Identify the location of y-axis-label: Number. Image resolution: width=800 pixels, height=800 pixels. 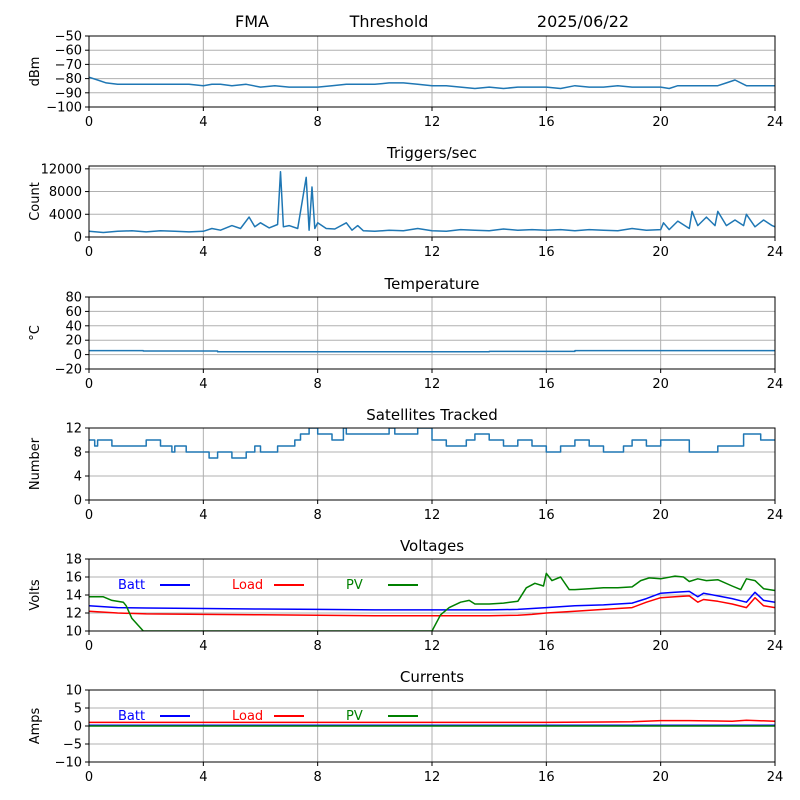
(35, 463).